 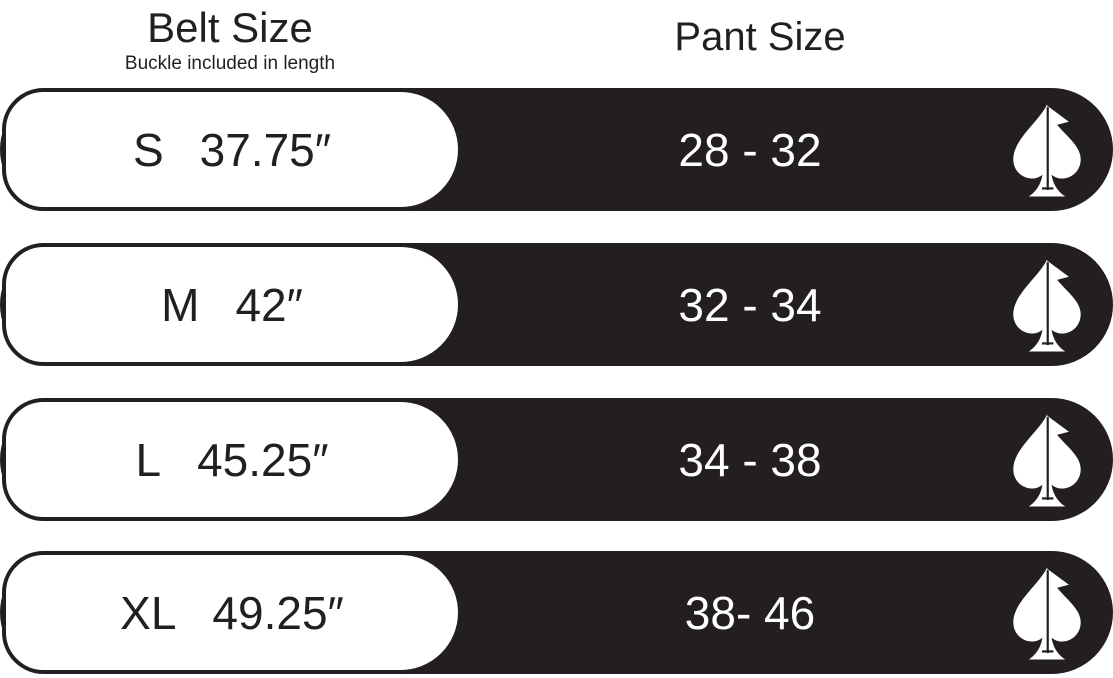 What do you see at coordinates (232, 304) in the screenshot?
I see `belt-size-pill: M 42″` at bounding box center [232, 304].